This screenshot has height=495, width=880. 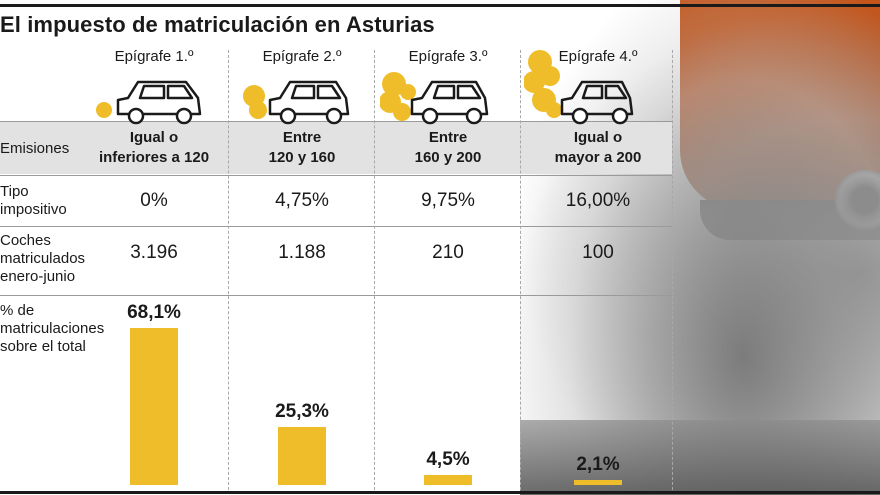 I want to click on emissions-line: 120 y 160, so click(x=302, y=157).